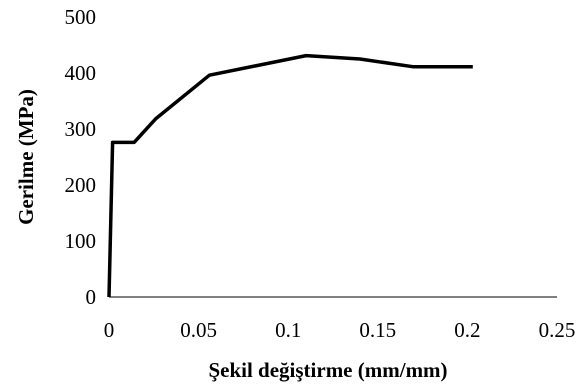 This screenshot has width=586, height=385. Describe the element at coordinates (91, 297) in the screenshot. I see `y-tick-label: 0` at that location.